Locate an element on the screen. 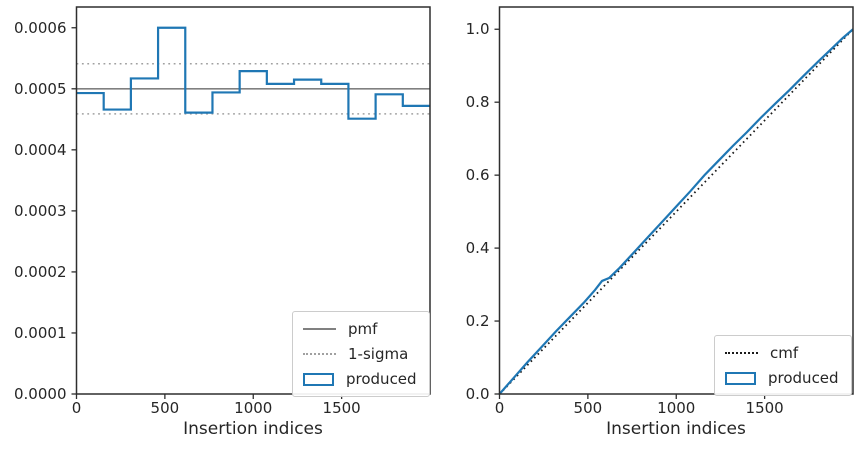  pmf-line-swatch-icon is located at coordinates (319, 329).